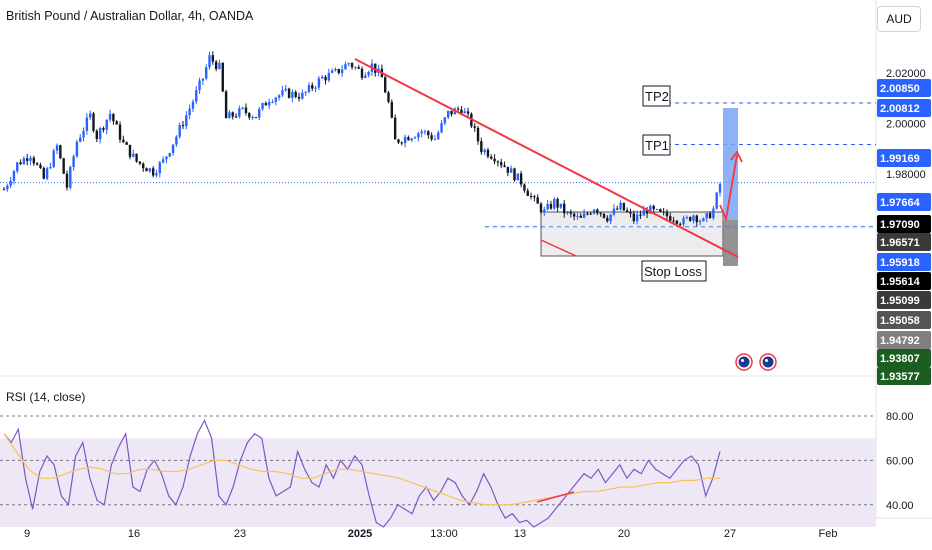 The width and height of the screenshot is (932, 550). What do you see at coordinates (900, 461) in the screenshot?
I see `rsi-tick-label: 60.00` at bounding box center [900, 461].